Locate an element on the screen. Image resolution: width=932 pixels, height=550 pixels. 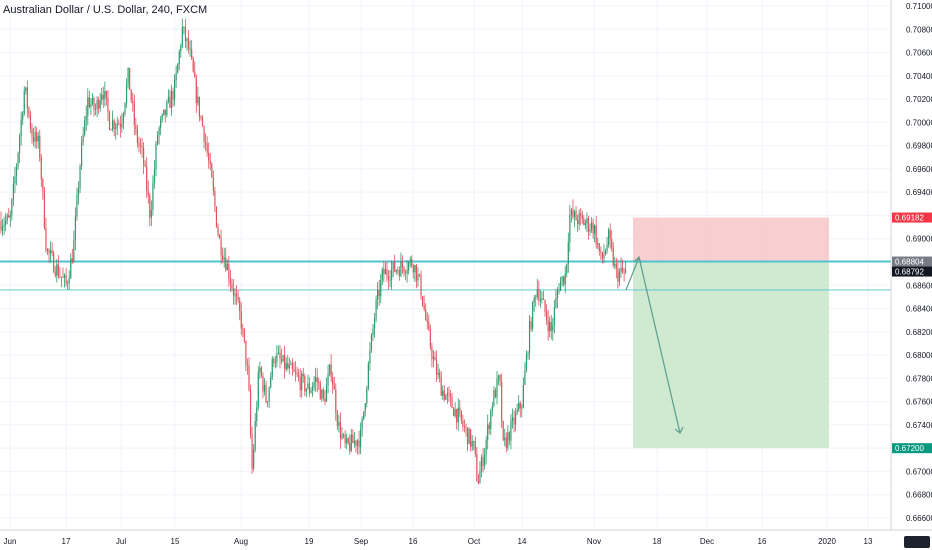
take-profit-zone is located at coordinates (731, 355).